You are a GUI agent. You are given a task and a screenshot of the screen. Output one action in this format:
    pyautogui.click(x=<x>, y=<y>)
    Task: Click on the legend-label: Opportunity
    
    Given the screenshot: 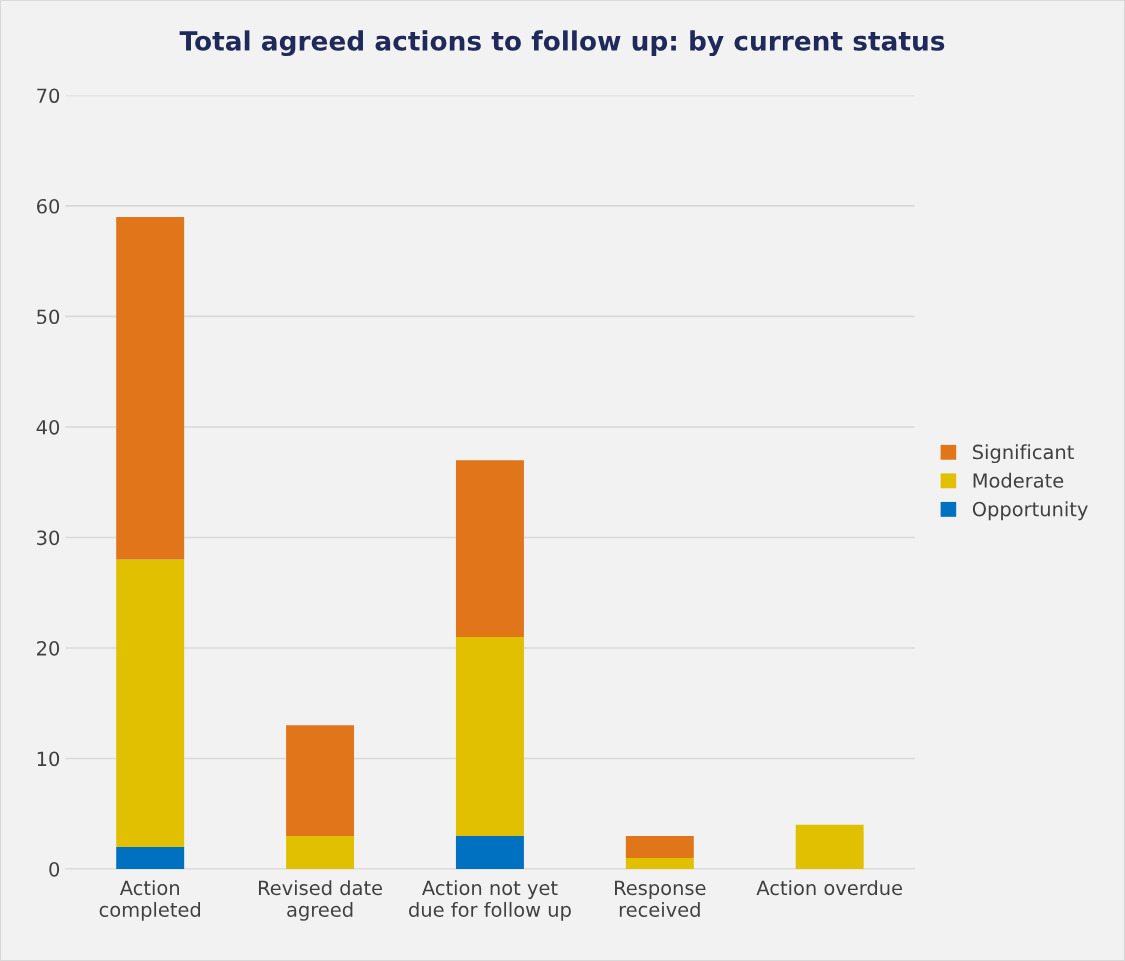 What is the action you would take?
    pyautogui.click(x=1030, y=511)
    